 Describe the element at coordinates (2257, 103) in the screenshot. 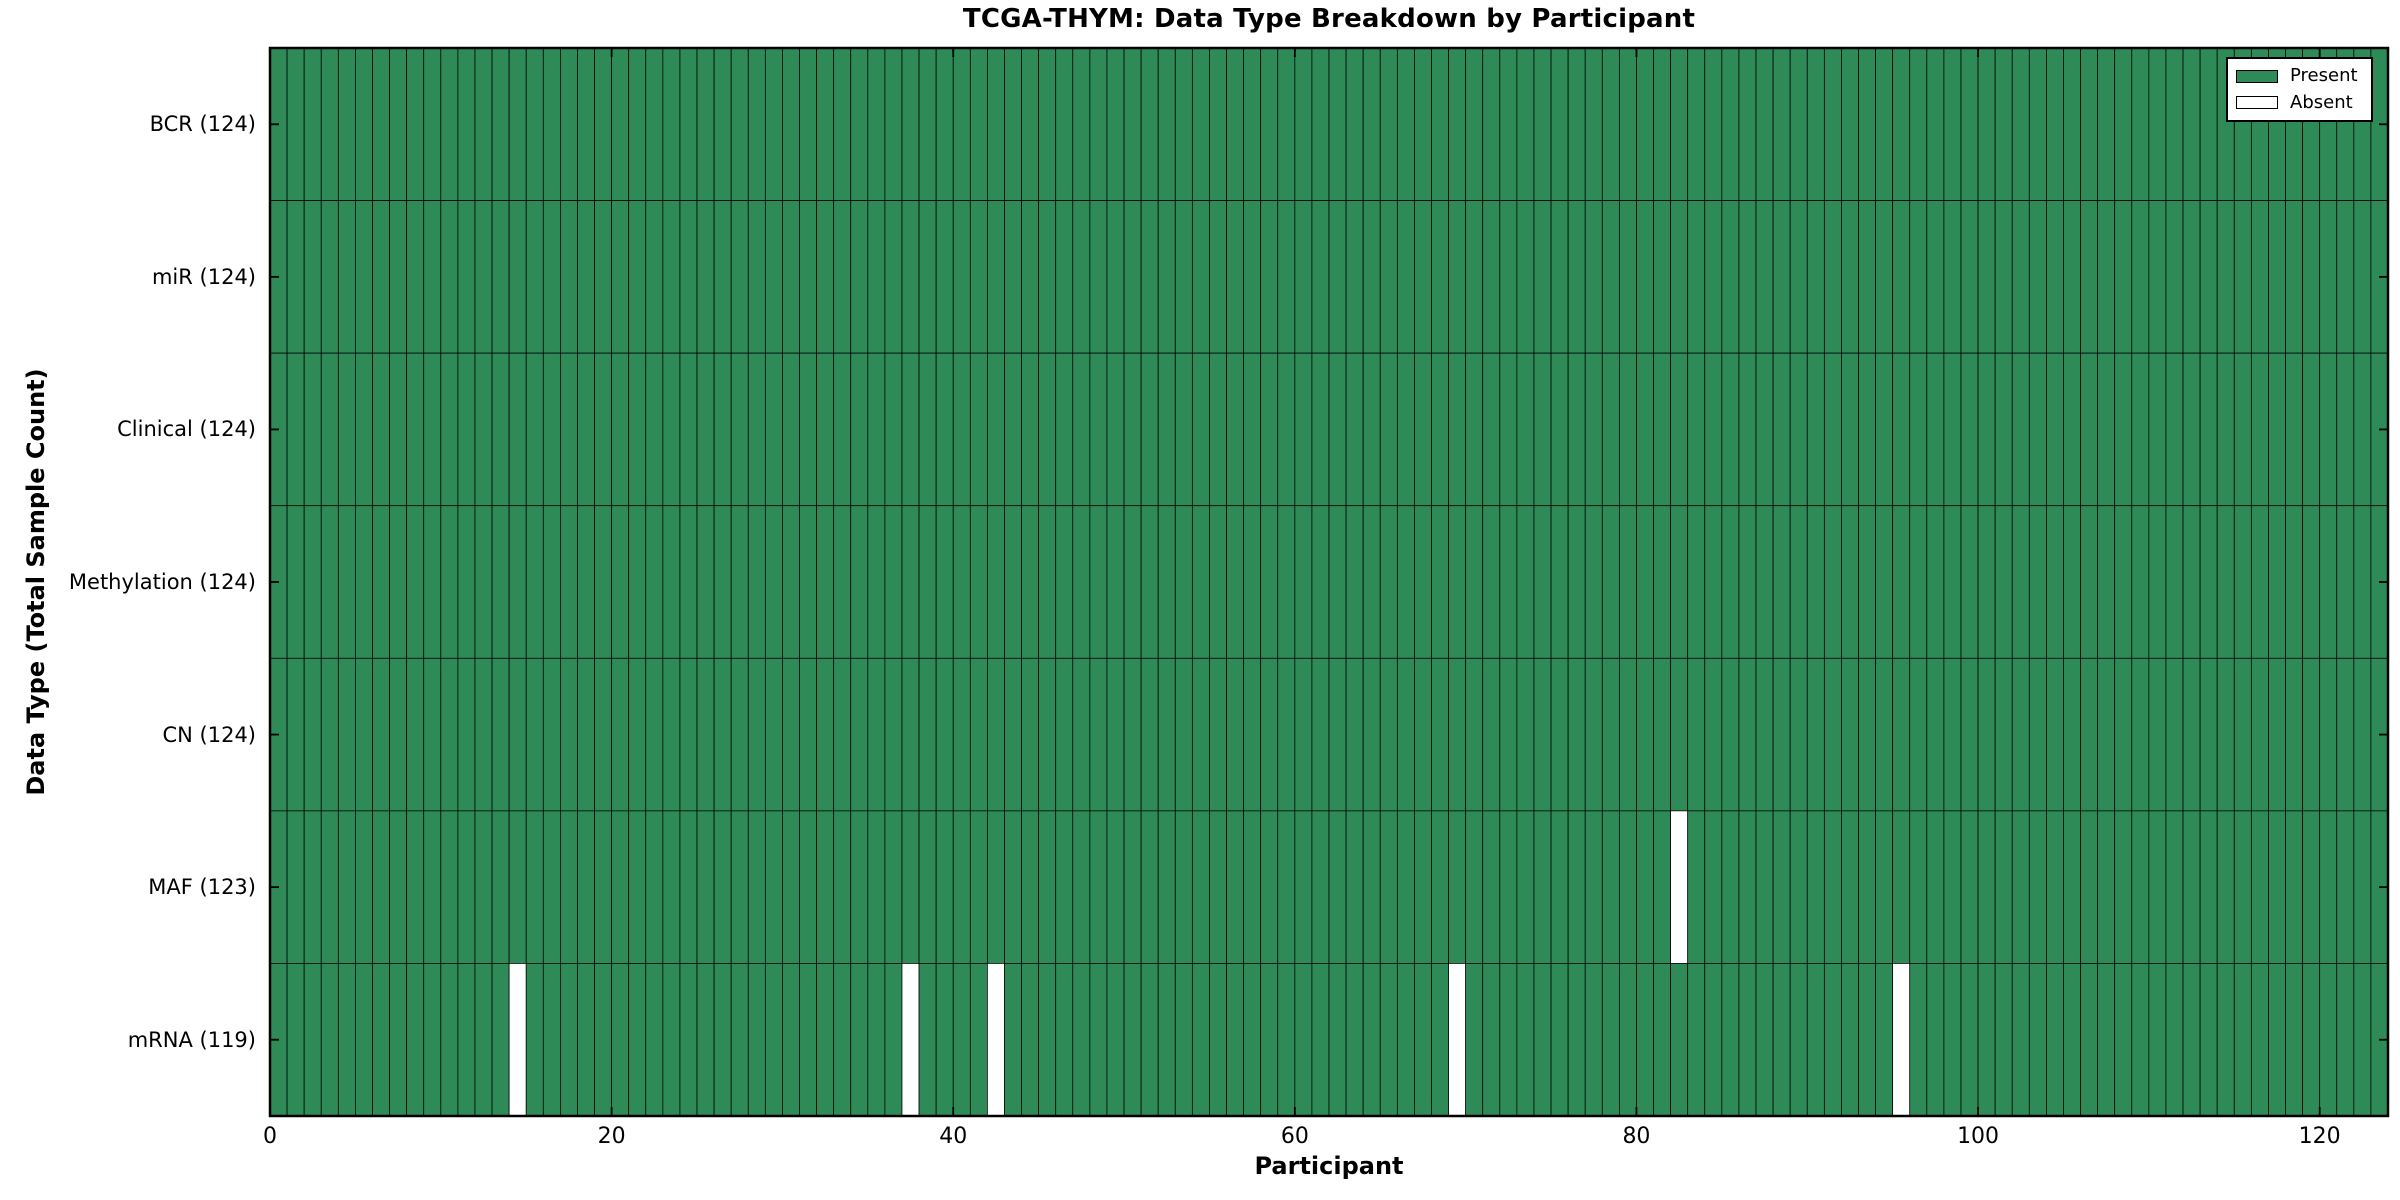

I see `legend-swatch-absent` at that location.